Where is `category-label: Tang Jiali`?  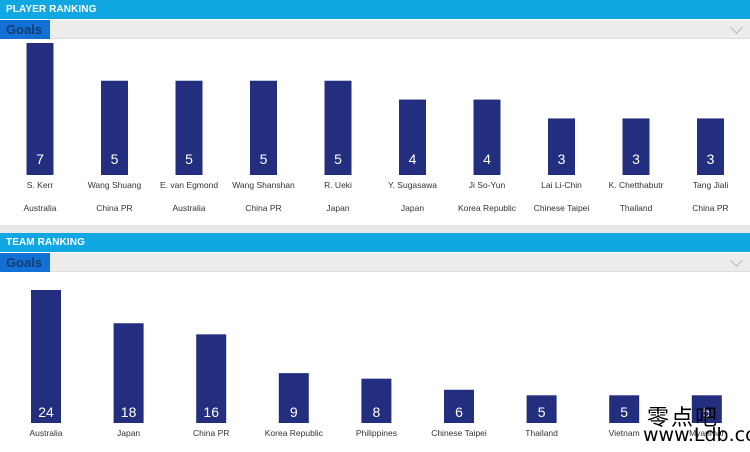 category-label: Tang Jiali is located at coordinates (711, 185).